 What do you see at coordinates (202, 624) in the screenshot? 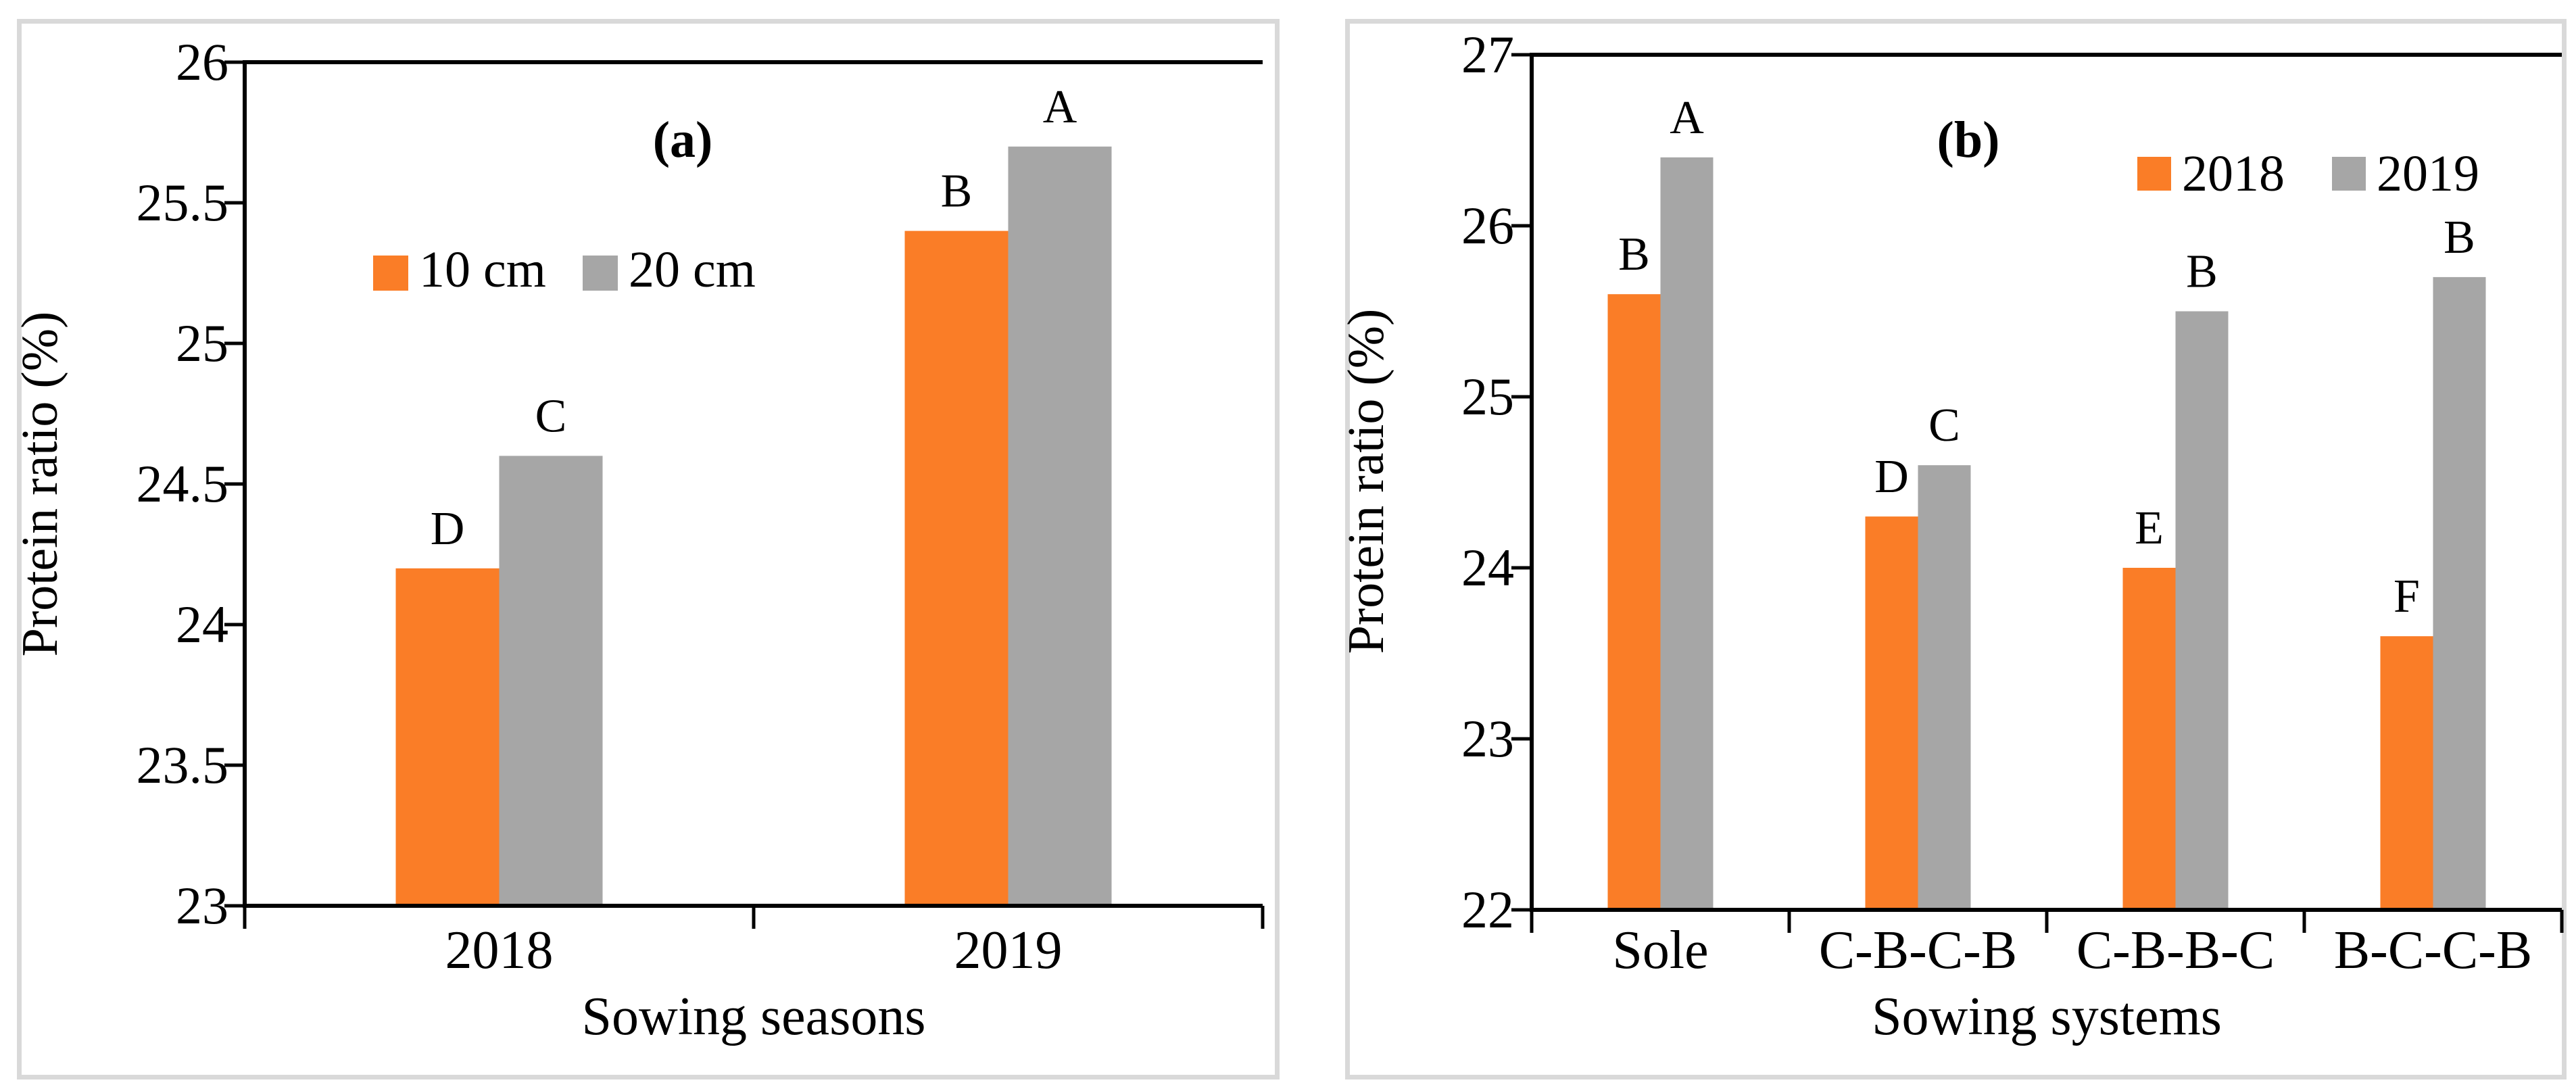
I see `y-tick-label-a-24: 24` at bounding box center [202, 624].